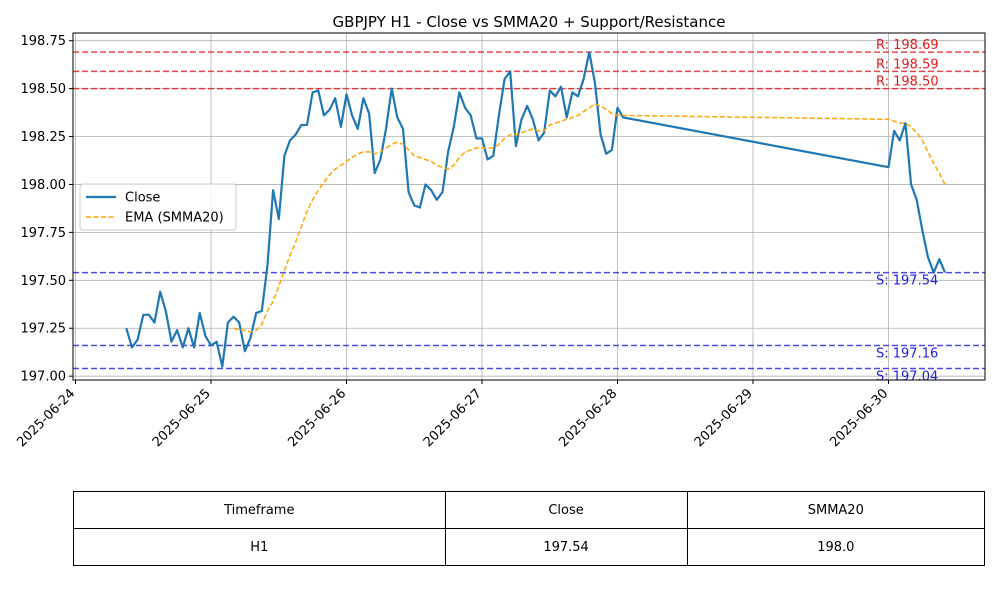 The width and height of the screenshot is (1000, 600). I want to click on header-smma20: SMMA20, so click(836, 510).